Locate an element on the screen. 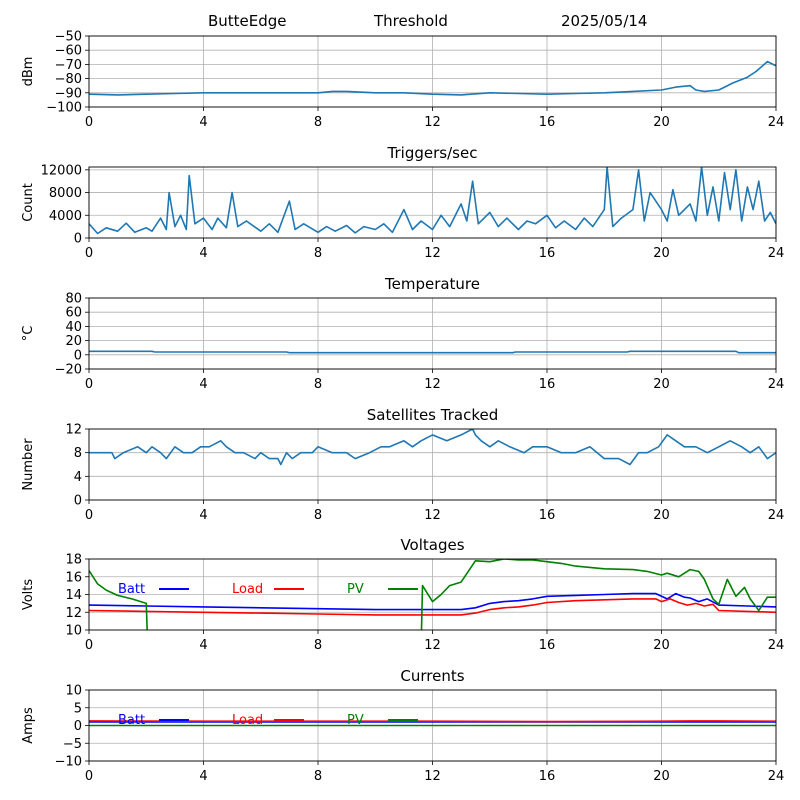 The height and width of the screenshot is (800, 800). y-tick-label: 8000 is located at coordinates (65, 193).